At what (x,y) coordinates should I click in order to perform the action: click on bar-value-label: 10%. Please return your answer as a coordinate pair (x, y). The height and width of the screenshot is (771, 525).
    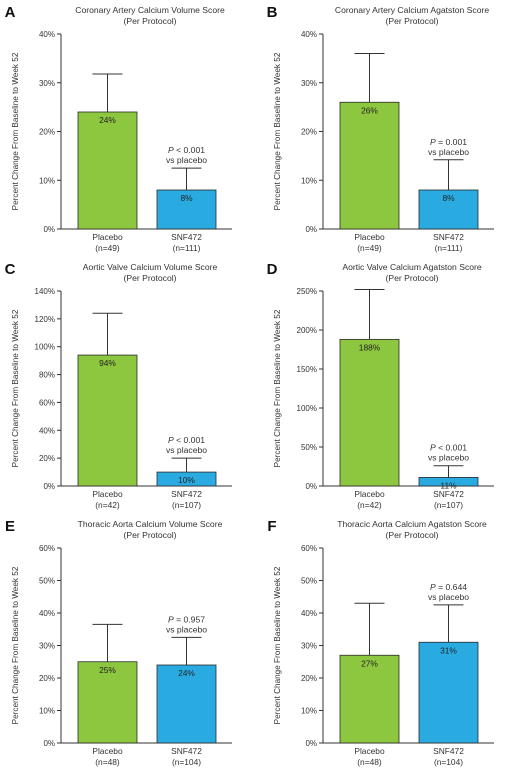
    Looking at the image, I should click on (186, 480).